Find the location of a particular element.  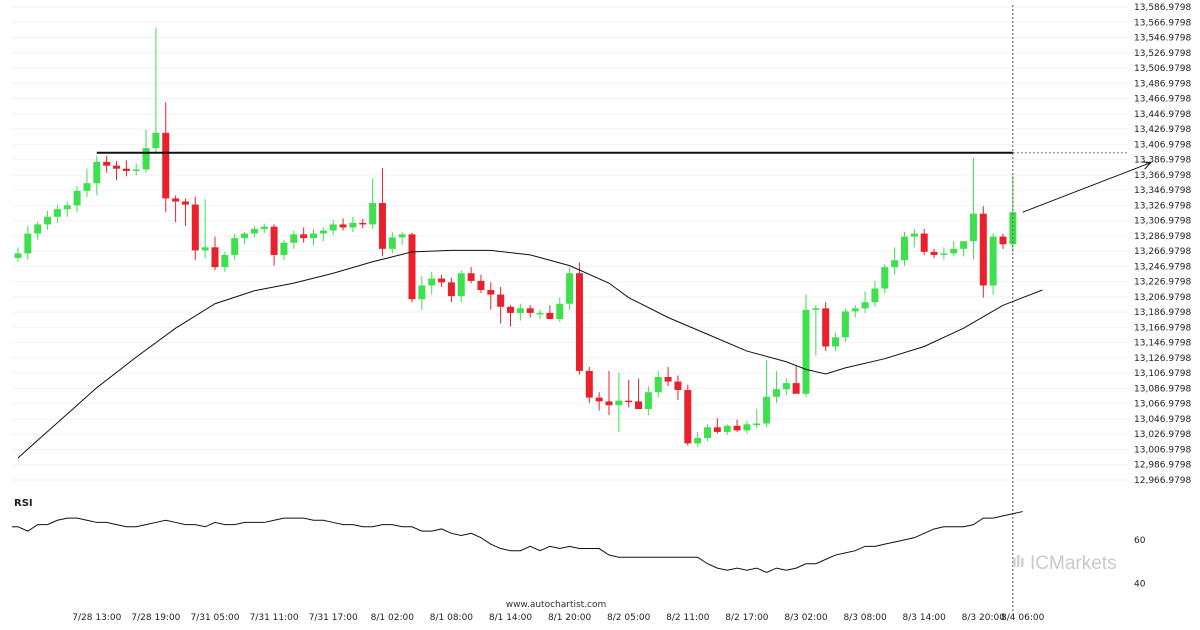

y-tick-label: 13,106.9798 is located at coordinates (1163, 374).